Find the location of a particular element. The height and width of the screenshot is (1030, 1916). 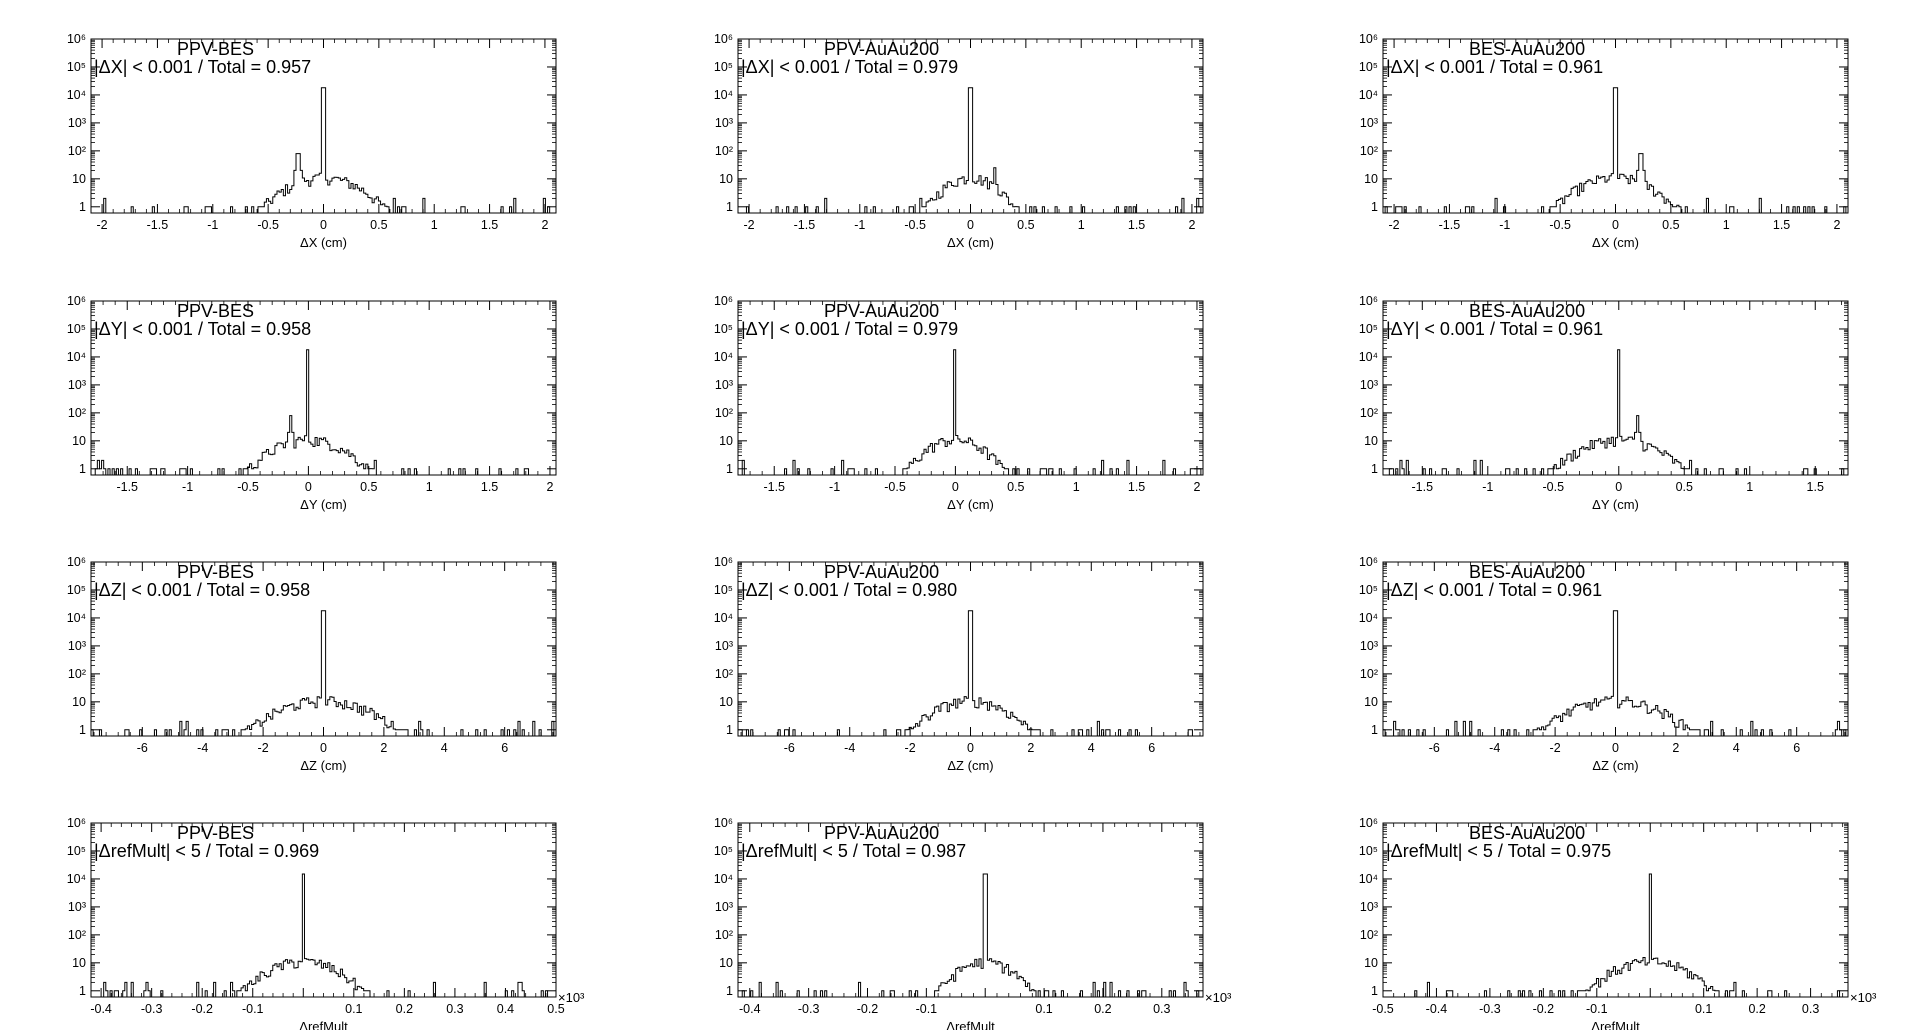

x-tick-label: 0.4 is located at coordinates (505, 1009).